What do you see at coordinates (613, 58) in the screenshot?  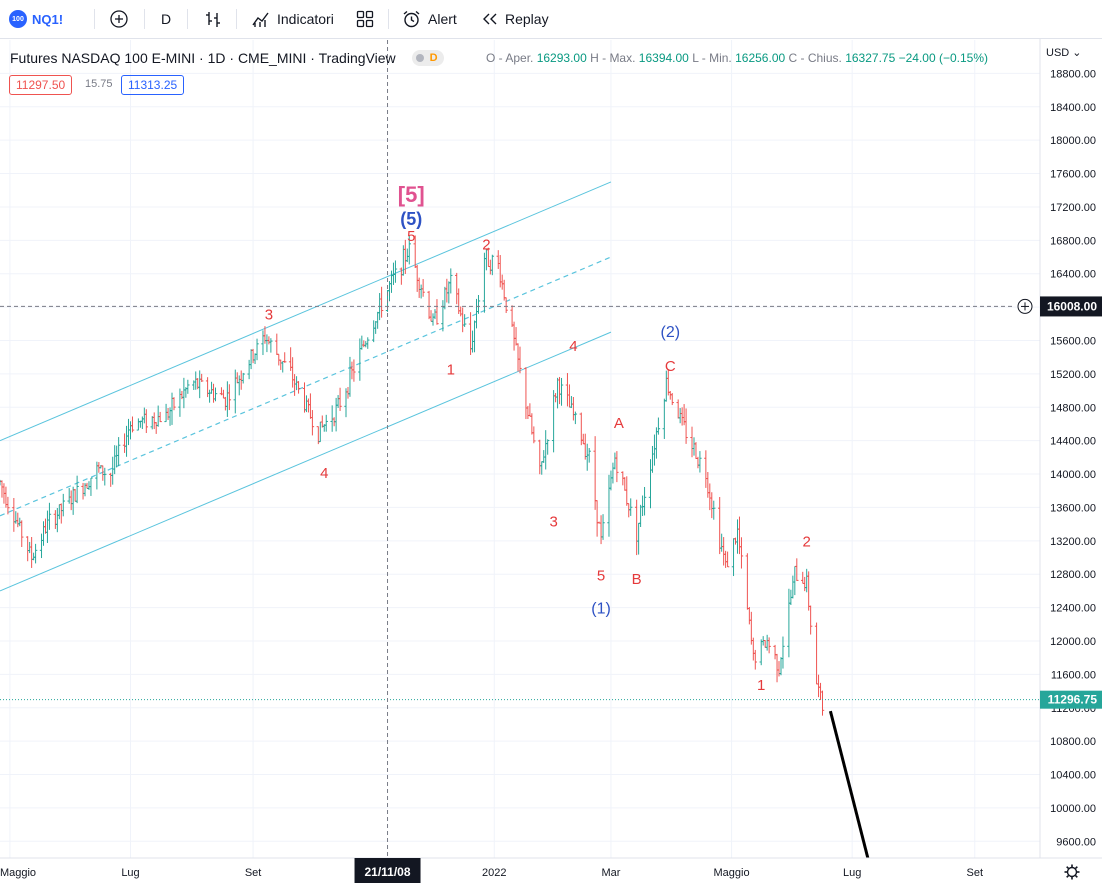 I see `high-label: H - Max.` at bounding box center [613, 58].